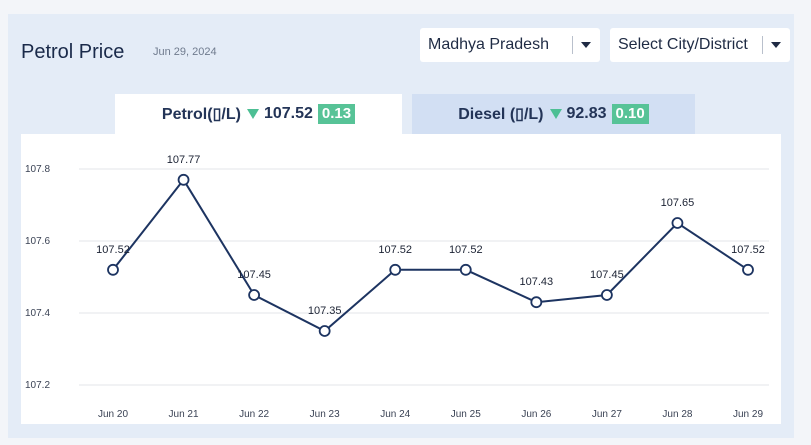 This screenshot has width=811, height=445. What do you see at coordinates (336, 114) in the screenshot?
I see `tab-petrol-change-badge: 0.13` at bounding box center [336, 114].